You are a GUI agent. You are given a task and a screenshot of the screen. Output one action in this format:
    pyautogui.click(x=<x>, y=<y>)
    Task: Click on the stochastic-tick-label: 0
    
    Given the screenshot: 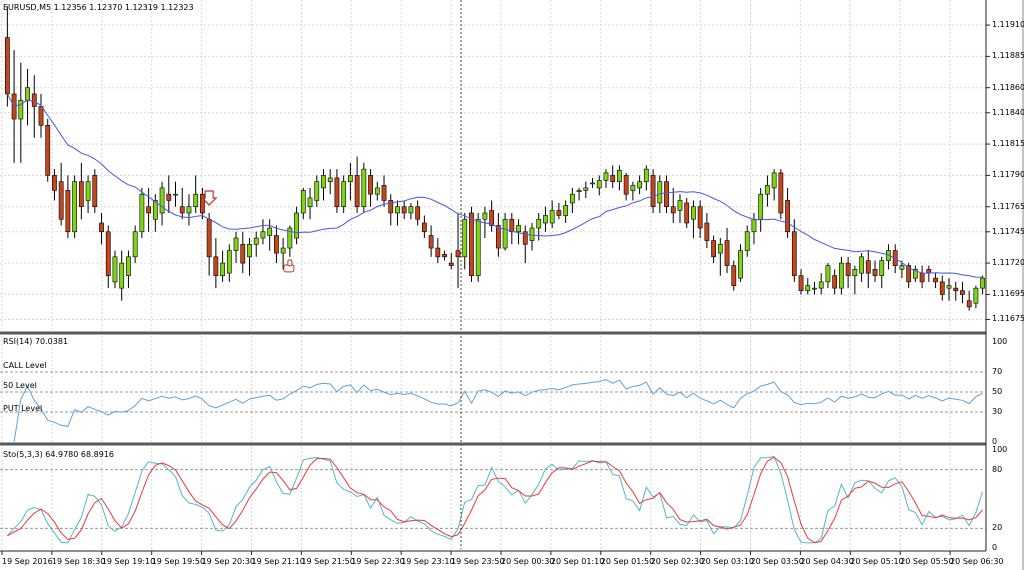 What is the action you would take?
    pyautogui.click(x=995, y=547)
    